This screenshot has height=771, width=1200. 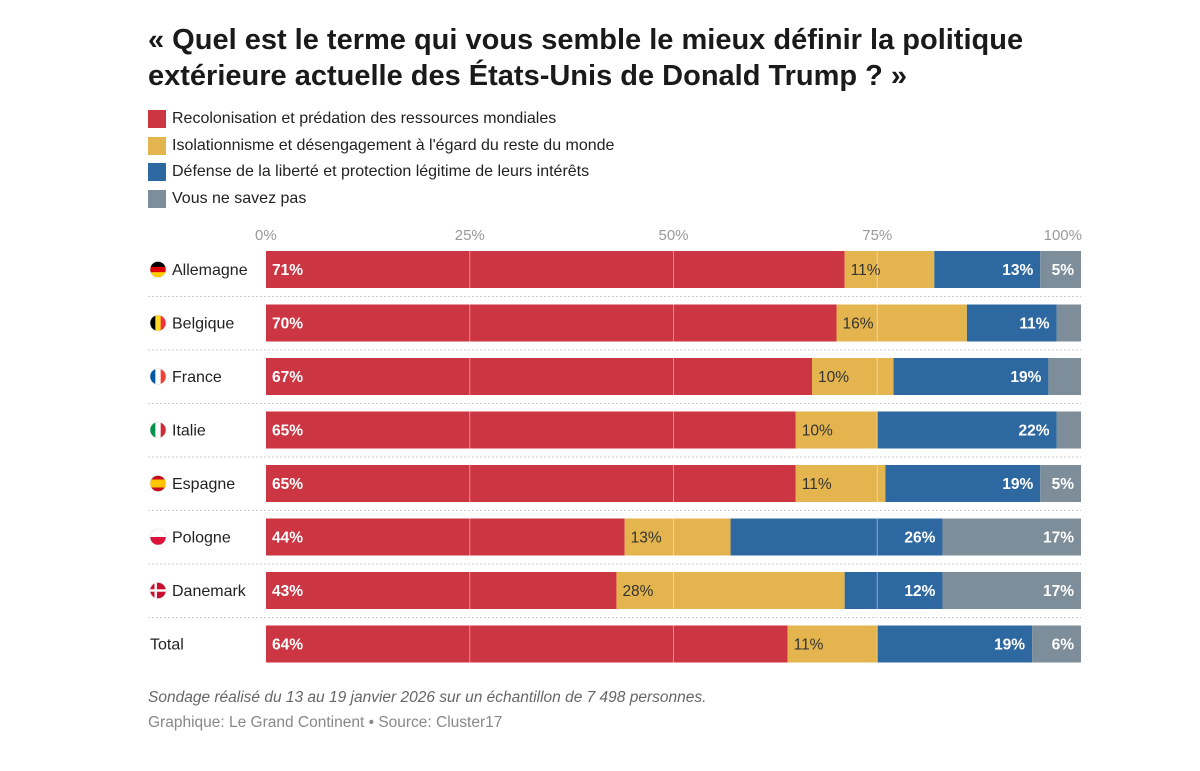 I want to click on data-label: 26%, so click(x=919, y=538).